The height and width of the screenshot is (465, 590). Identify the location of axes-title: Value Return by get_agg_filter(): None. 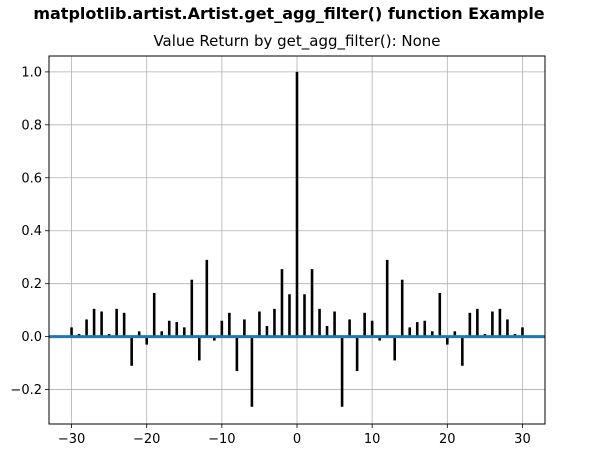
(296, 41).